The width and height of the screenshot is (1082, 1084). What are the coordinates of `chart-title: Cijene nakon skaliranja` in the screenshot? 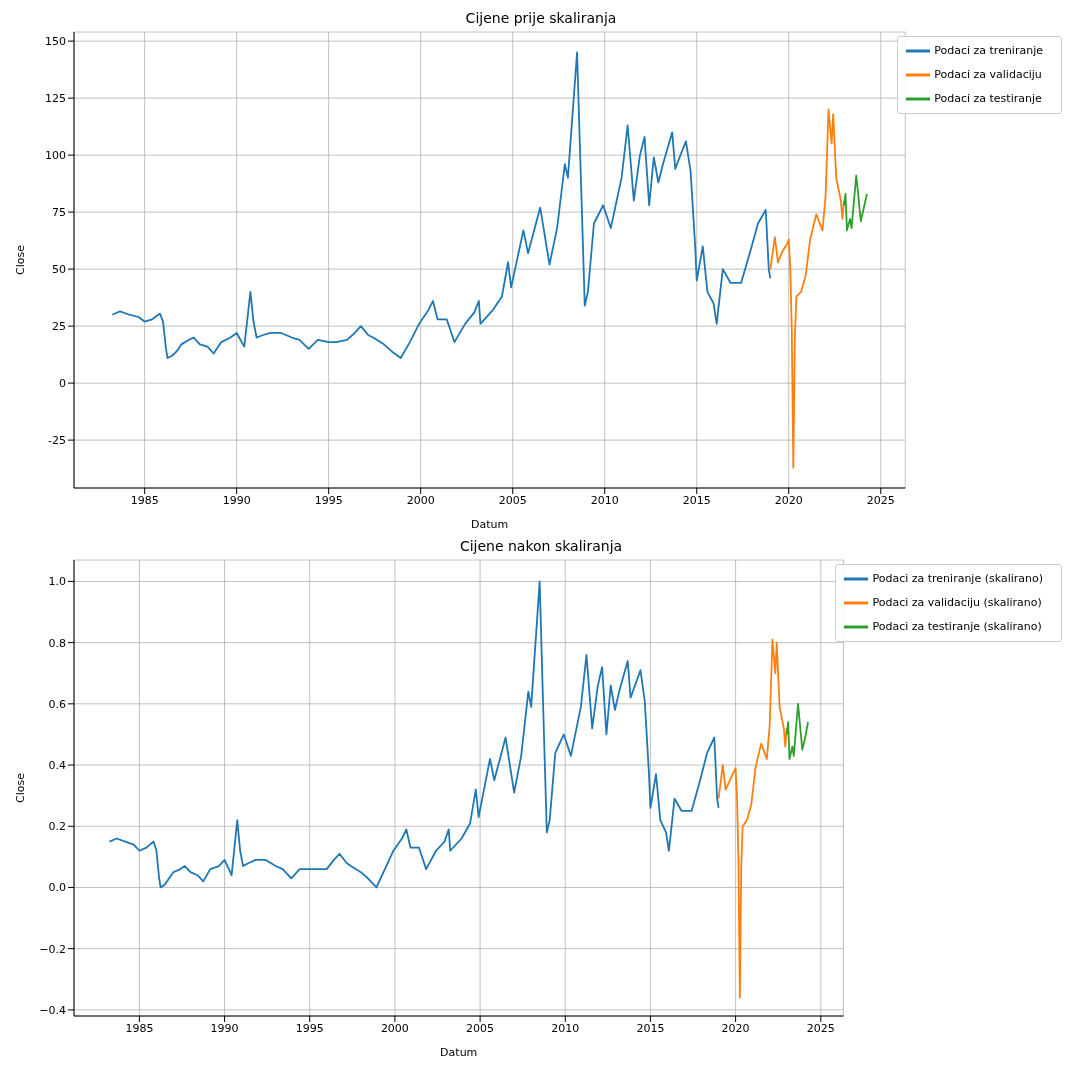 It's located at (541, 546).